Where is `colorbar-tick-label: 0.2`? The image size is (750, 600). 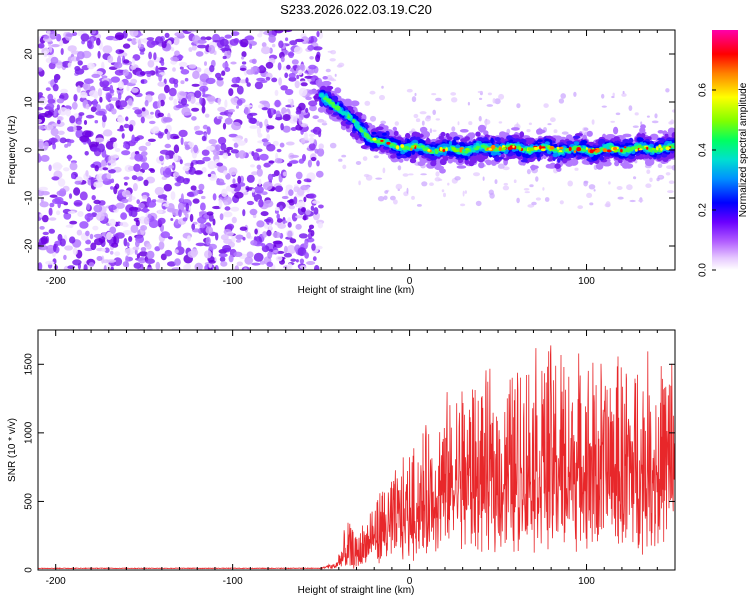 colorbar-tick-label: 0.2 is located at coordinates (703, 210).